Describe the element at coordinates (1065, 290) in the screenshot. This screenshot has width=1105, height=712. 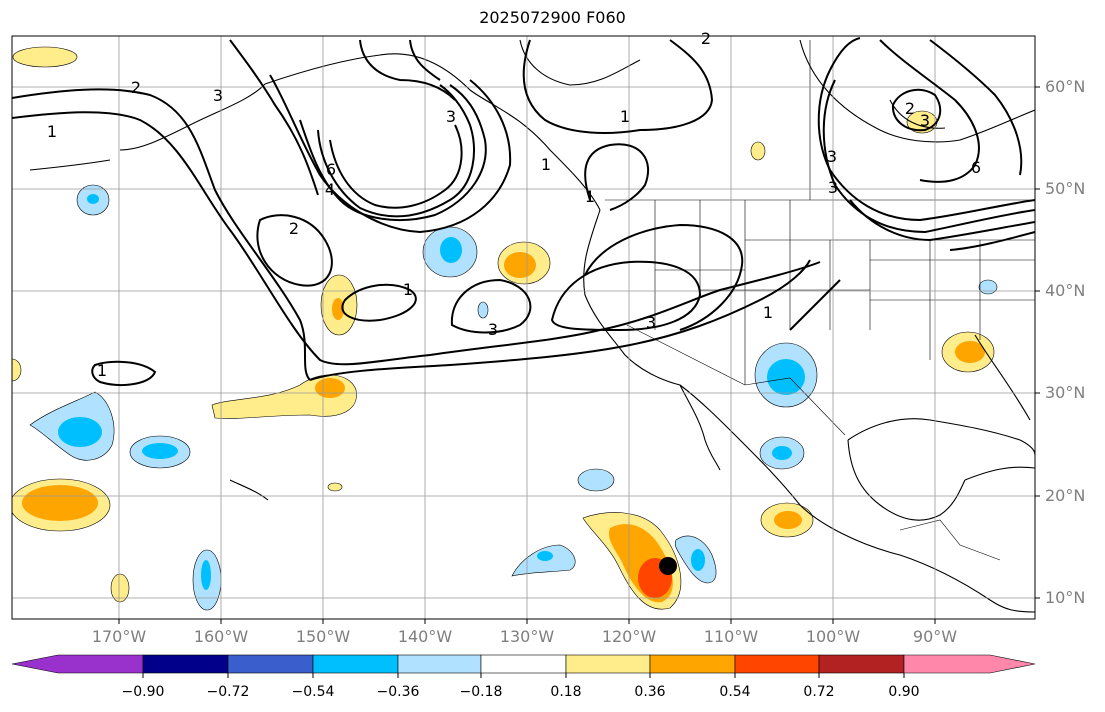
I see `latitude-label: 40°N` at that location.